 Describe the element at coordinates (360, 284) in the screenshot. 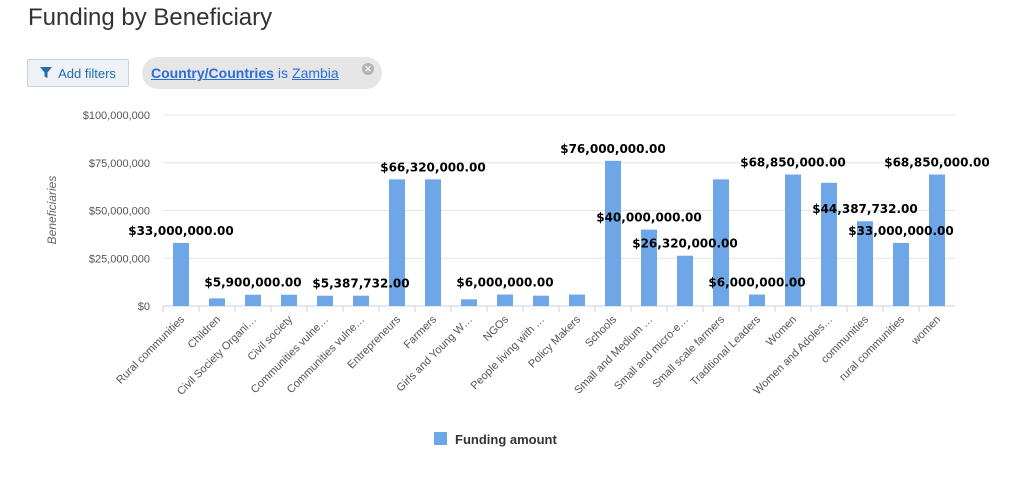

I see `data-label: $5,387,732.00` at that location.